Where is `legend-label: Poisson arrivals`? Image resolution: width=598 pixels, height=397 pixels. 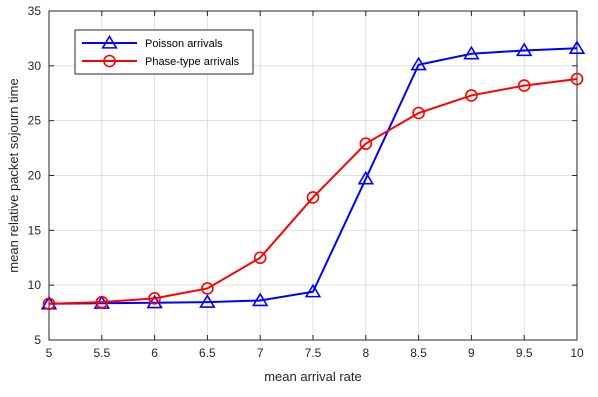
legend-label: Poisson arrivals is located at coordinates (184, 44).